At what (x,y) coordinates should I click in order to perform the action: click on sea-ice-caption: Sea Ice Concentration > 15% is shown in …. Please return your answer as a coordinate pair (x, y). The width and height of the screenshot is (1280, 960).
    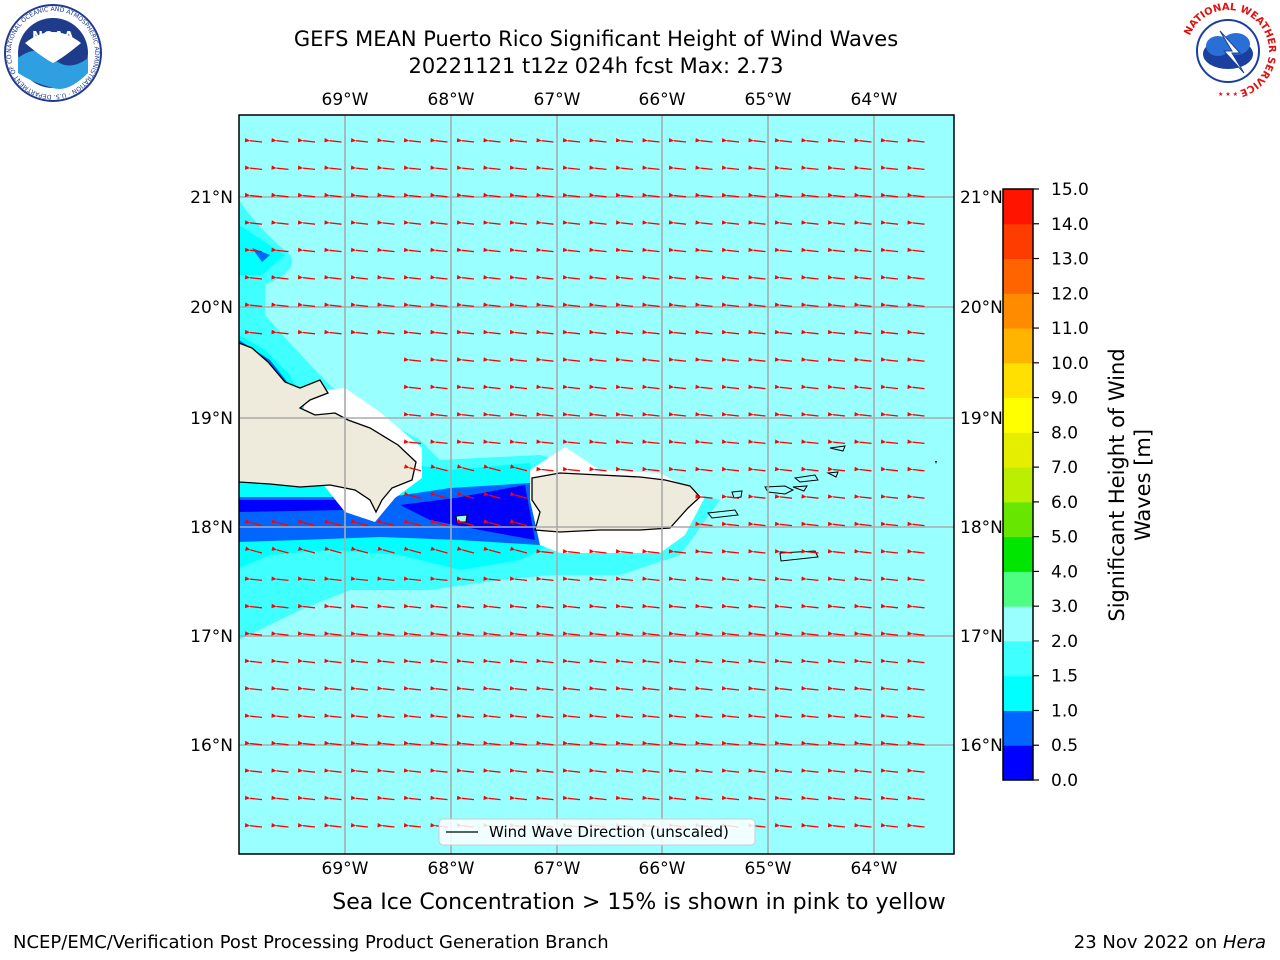
    Looking at the image, I should click on (639, 902).